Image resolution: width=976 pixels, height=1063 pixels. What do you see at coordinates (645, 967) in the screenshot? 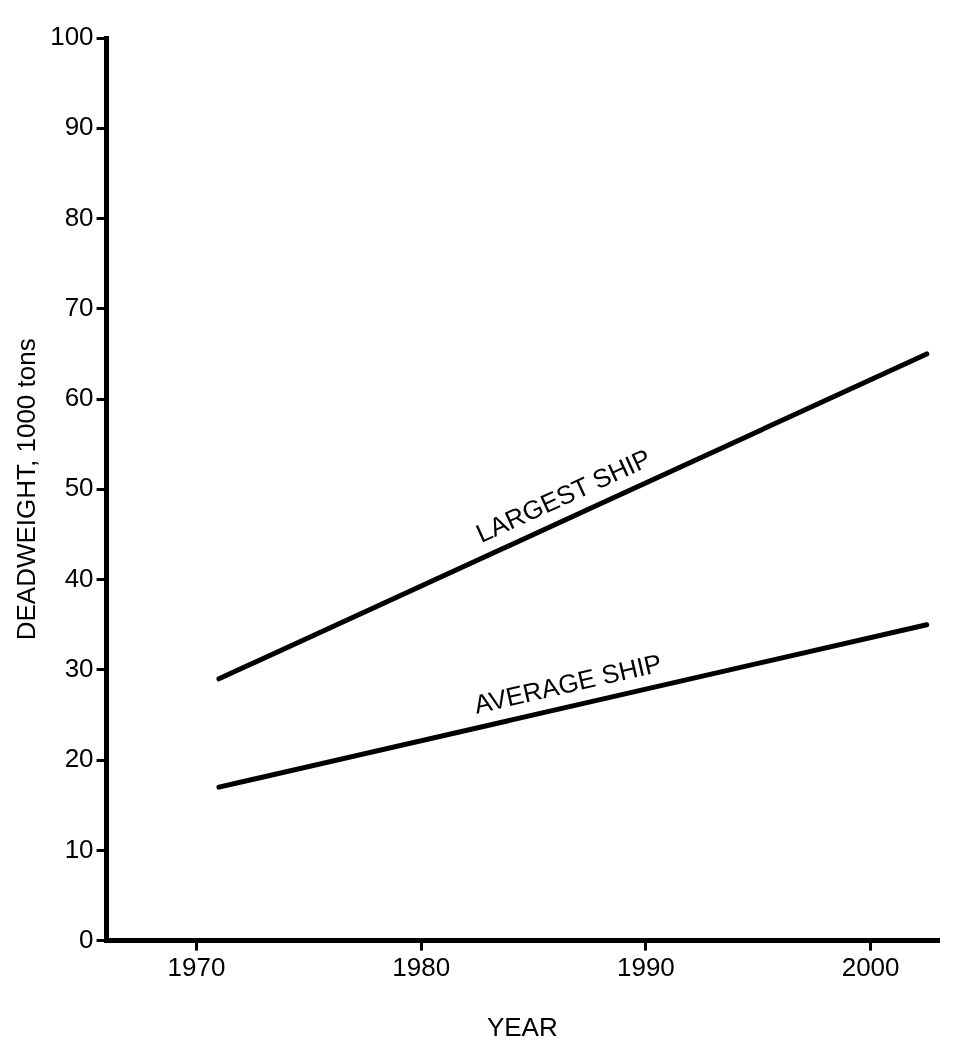
I see `x-tick-label: 1990` at bounding box center [645, 967].